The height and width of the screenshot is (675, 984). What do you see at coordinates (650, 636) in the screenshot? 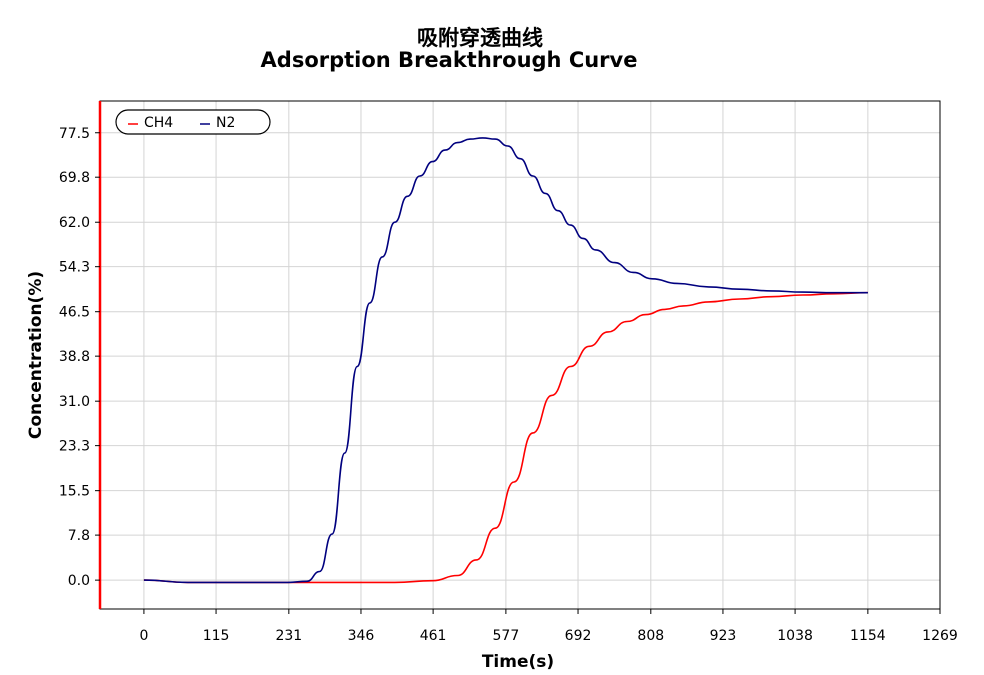
I see `x-tick-label: 808` at bounding box center [650, 636].